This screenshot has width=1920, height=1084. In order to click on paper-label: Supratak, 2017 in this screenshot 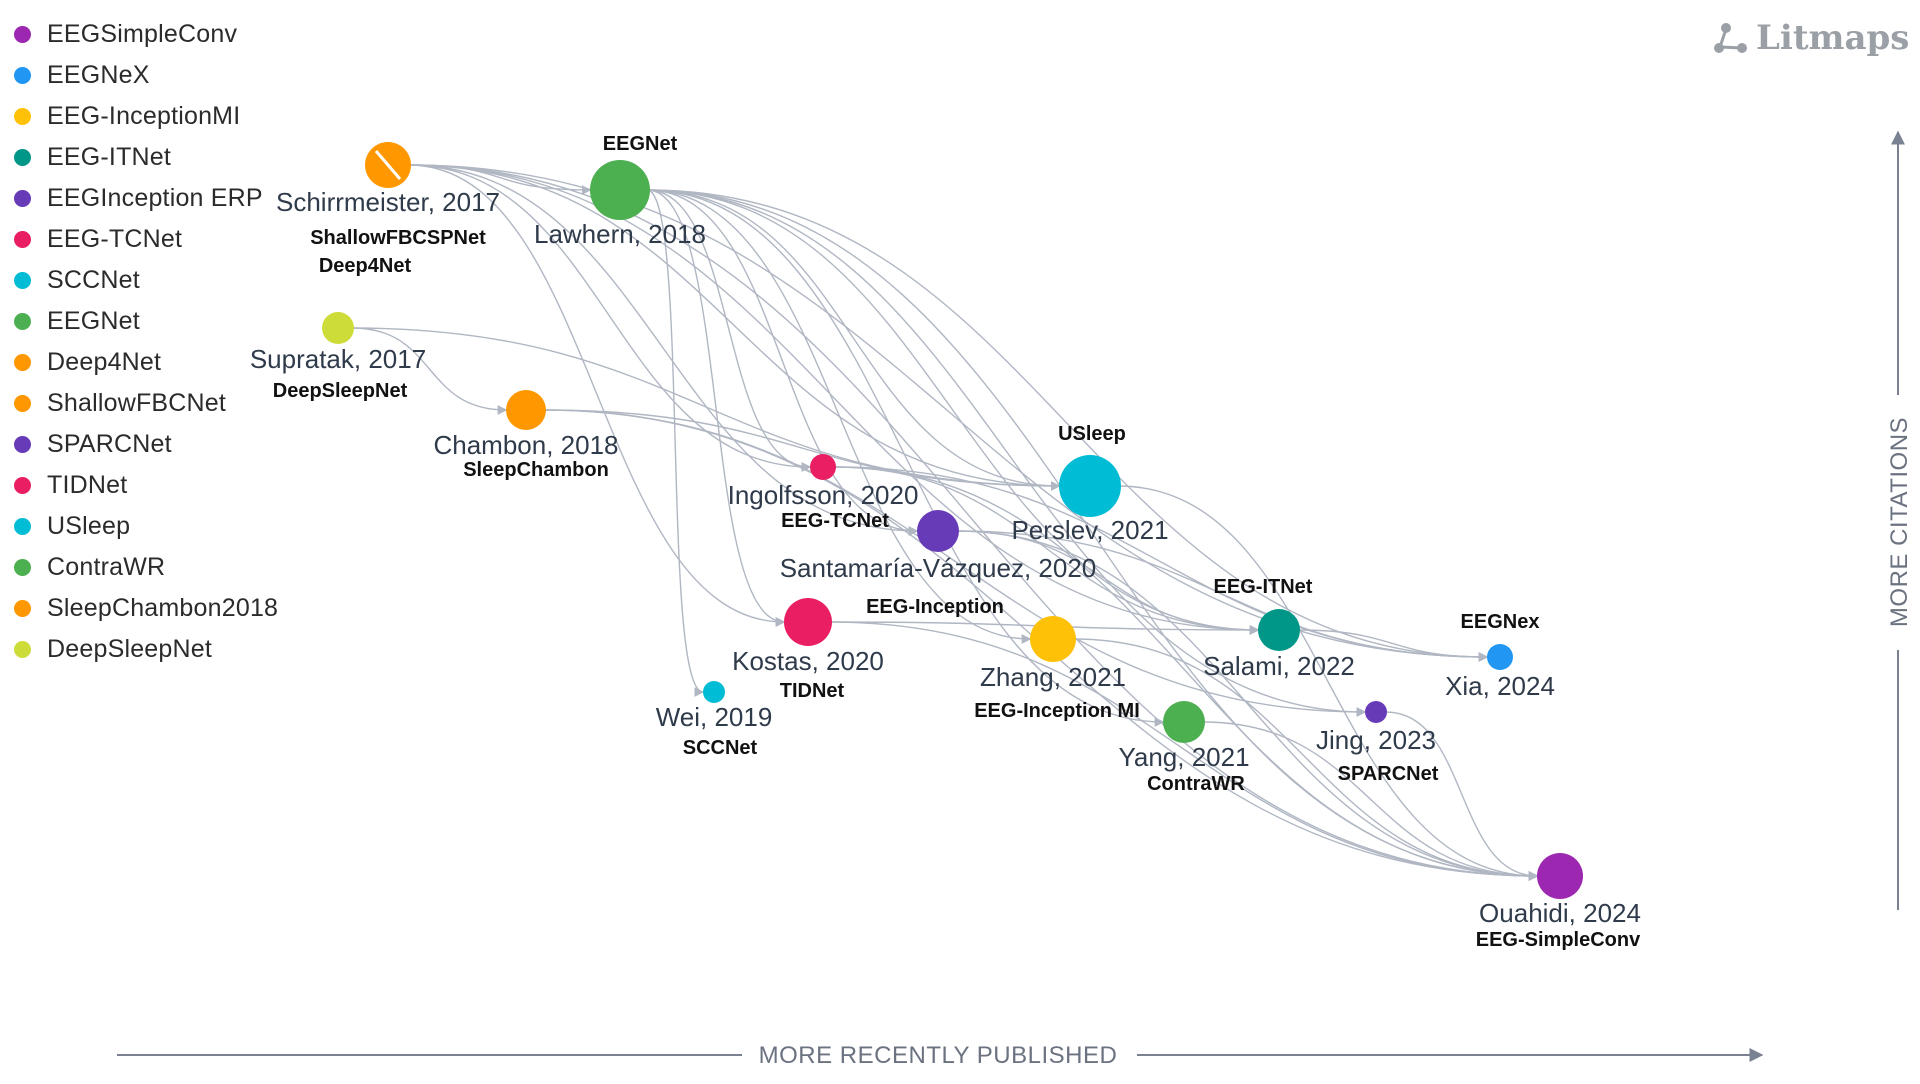, I will do `click(338, 359)`.